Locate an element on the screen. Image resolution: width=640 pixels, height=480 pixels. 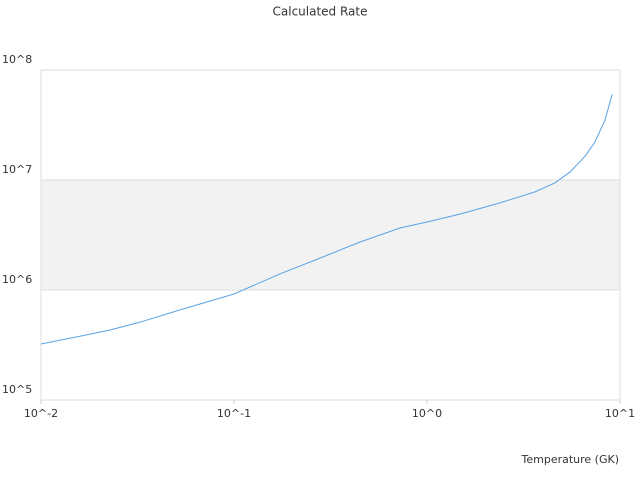
x-axis-label: Temperature (GK) is located at coordinates (570, 459).